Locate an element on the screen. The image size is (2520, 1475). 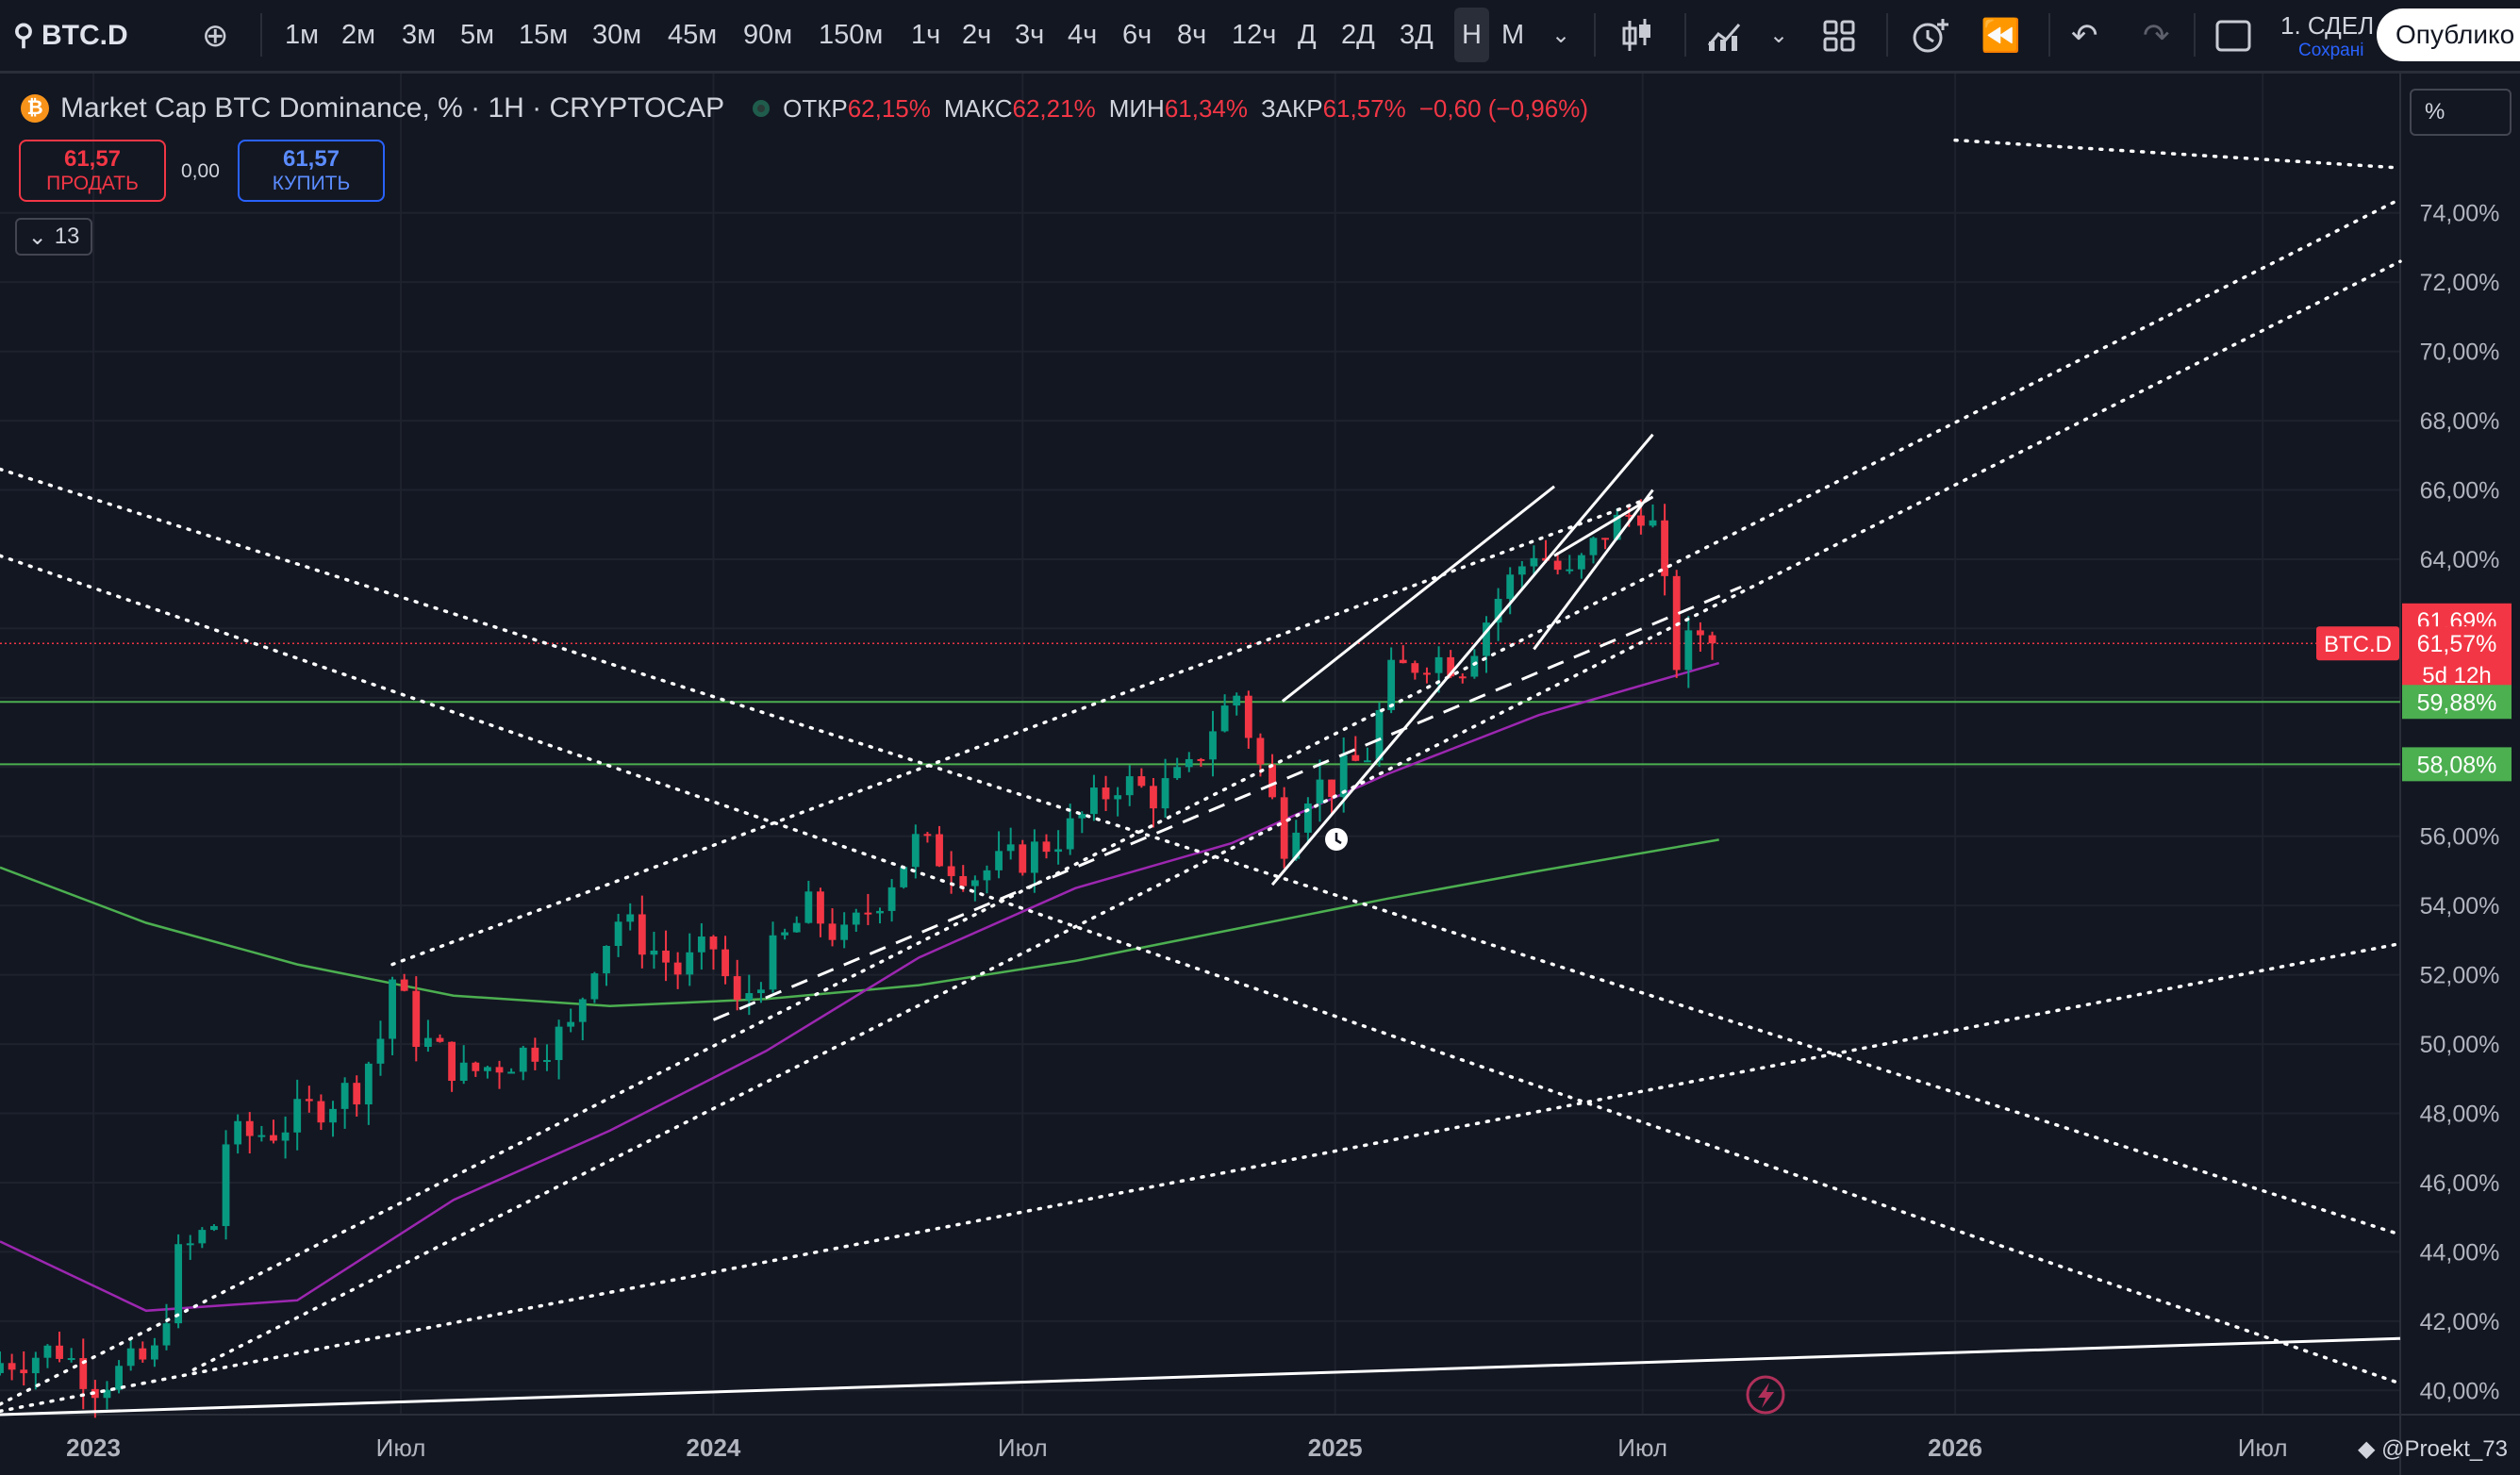
flash-icon is located at coordinates (1765, 1395).